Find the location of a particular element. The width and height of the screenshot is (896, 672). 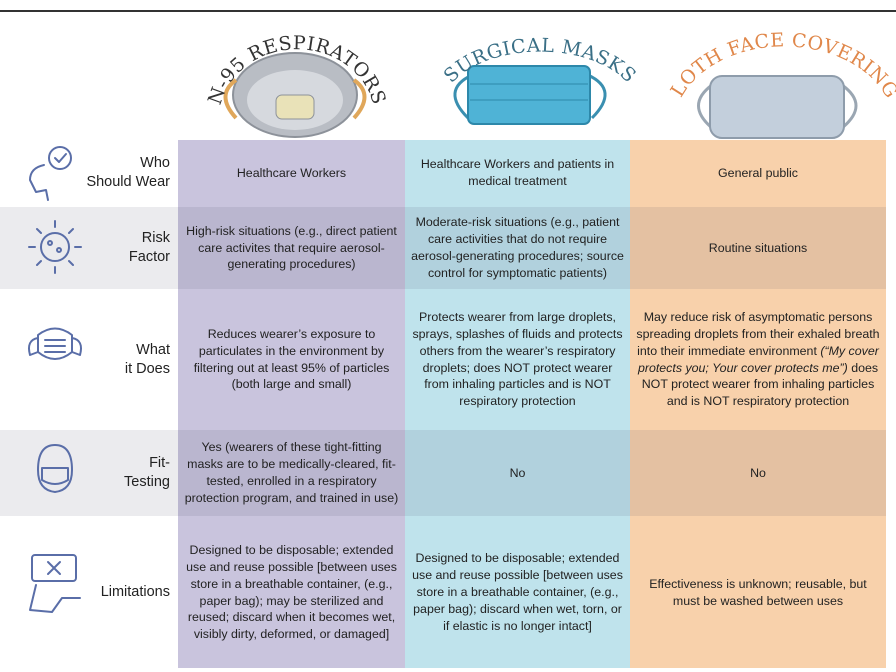

row-label-line: Limitations is located at coordinates (135, 592).